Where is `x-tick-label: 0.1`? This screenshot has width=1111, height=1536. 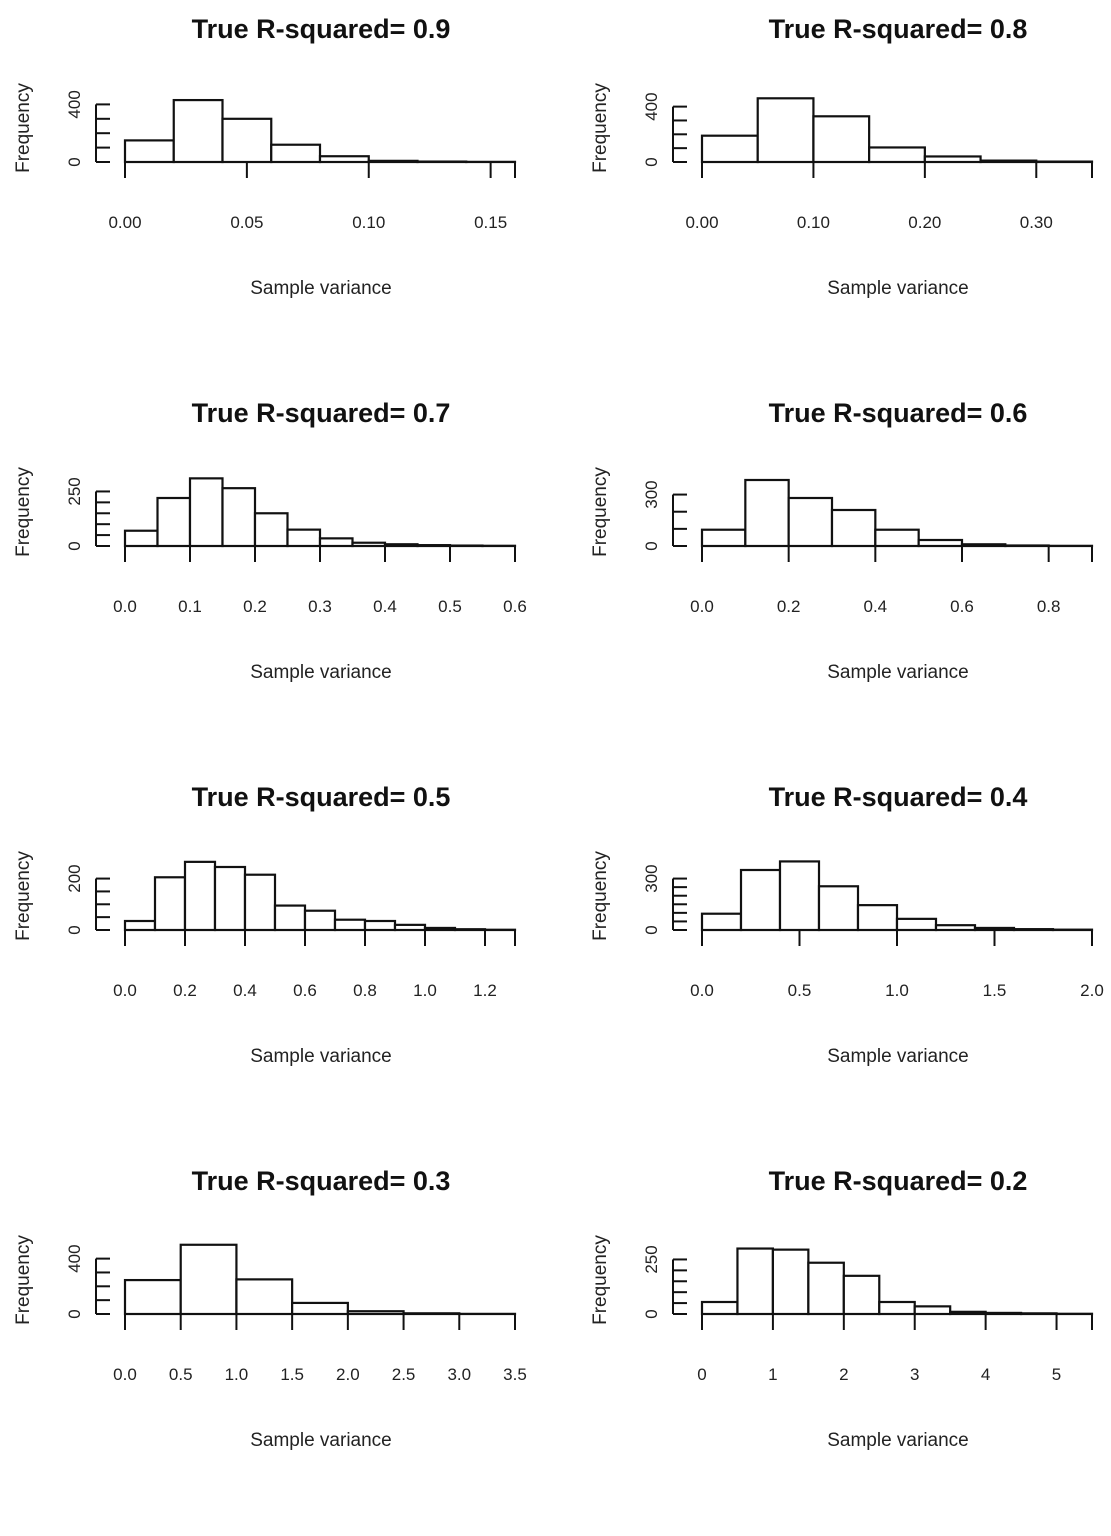 x-tick-label: 0.1 is located at coordinates (190, 606).